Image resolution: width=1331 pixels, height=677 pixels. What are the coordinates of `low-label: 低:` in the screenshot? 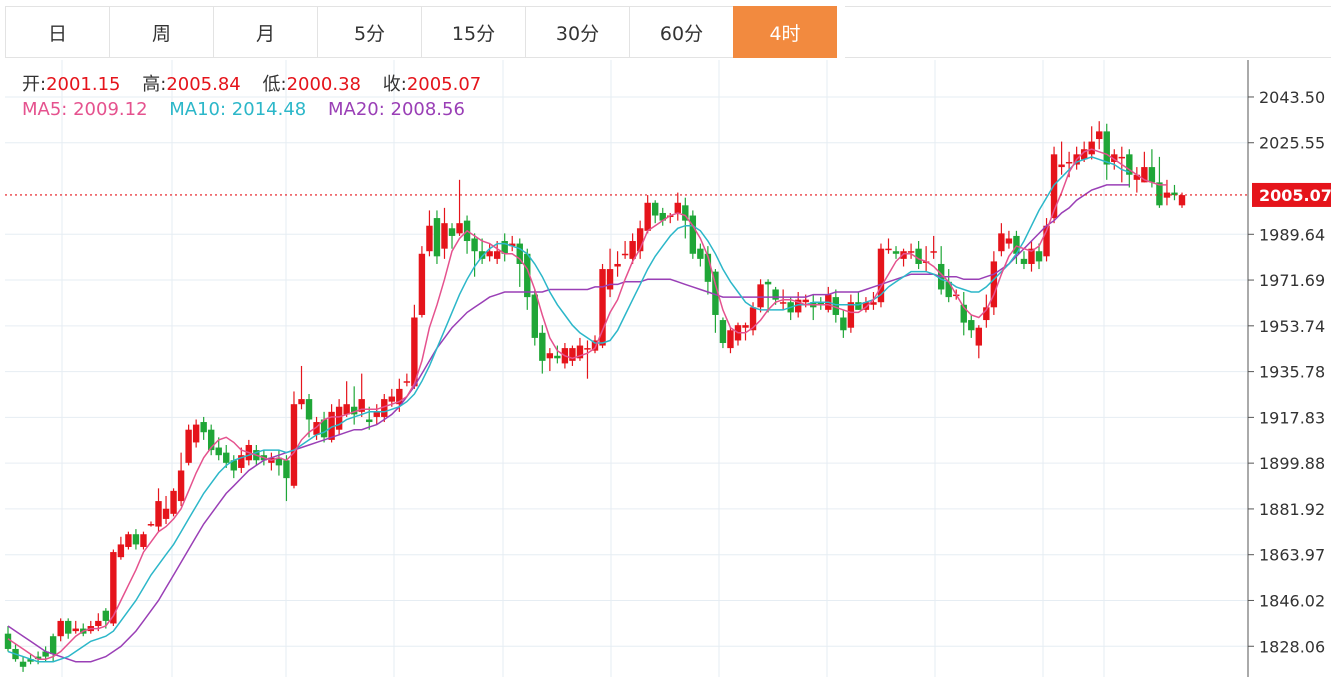 It's located at (274, 84).